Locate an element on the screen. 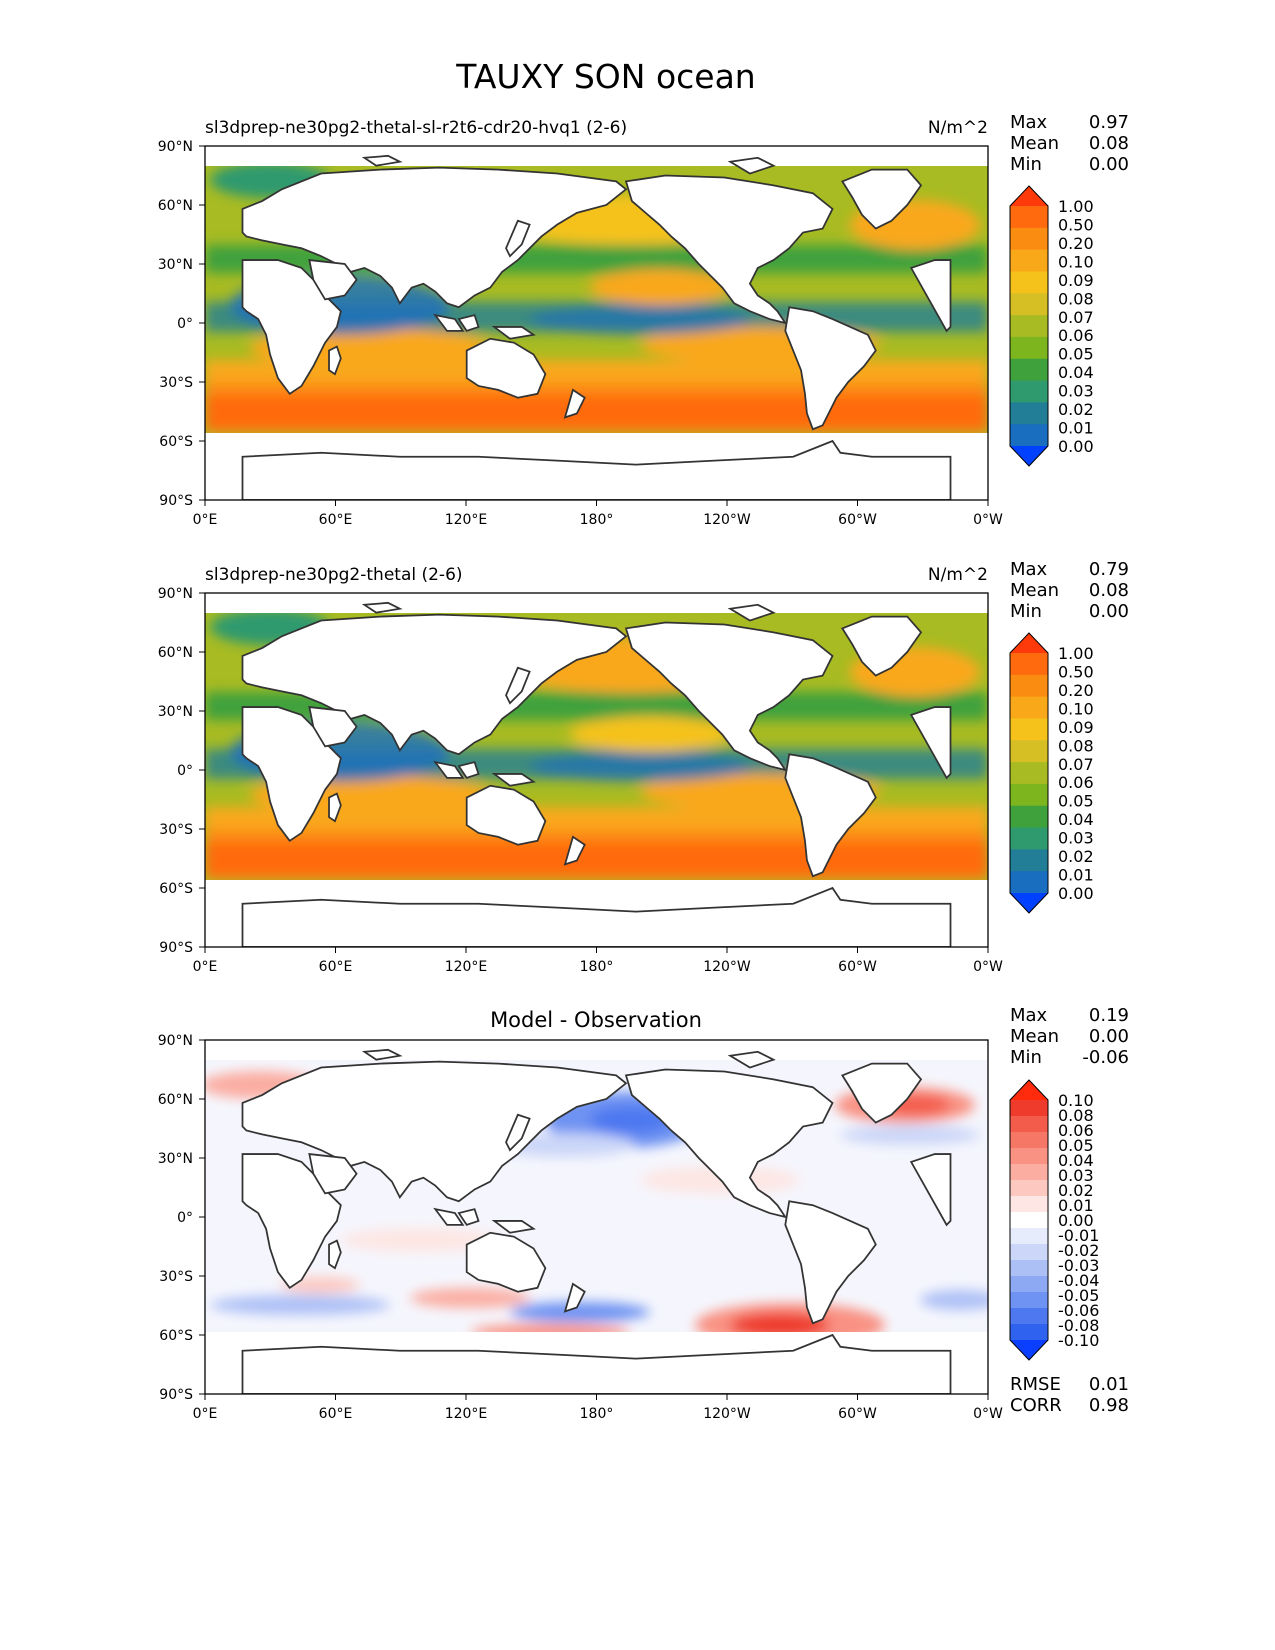 This screenshot has height=1650, width=1275. panel-3-xtick-label: 120°E is located at coordinates (466, 1414).